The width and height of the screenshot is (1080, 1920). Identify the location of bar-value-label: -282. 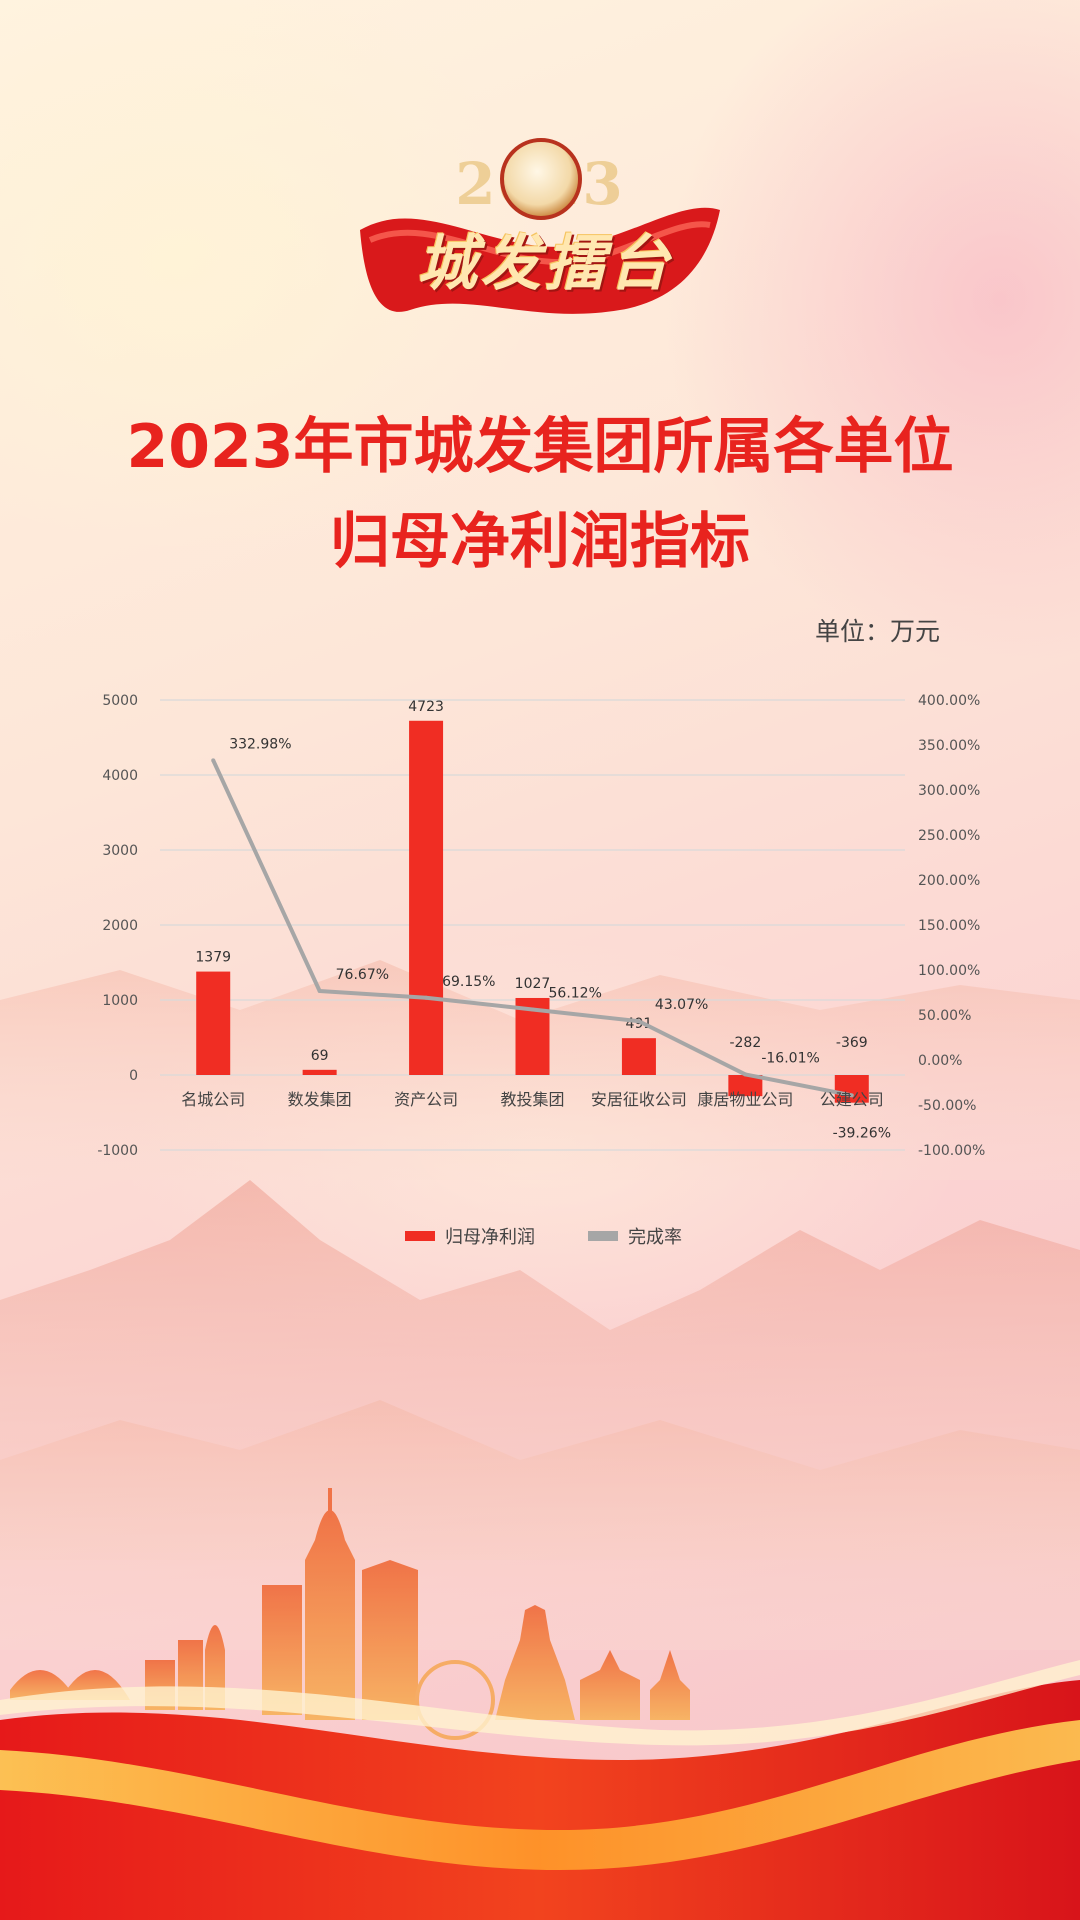
(745, 1043).